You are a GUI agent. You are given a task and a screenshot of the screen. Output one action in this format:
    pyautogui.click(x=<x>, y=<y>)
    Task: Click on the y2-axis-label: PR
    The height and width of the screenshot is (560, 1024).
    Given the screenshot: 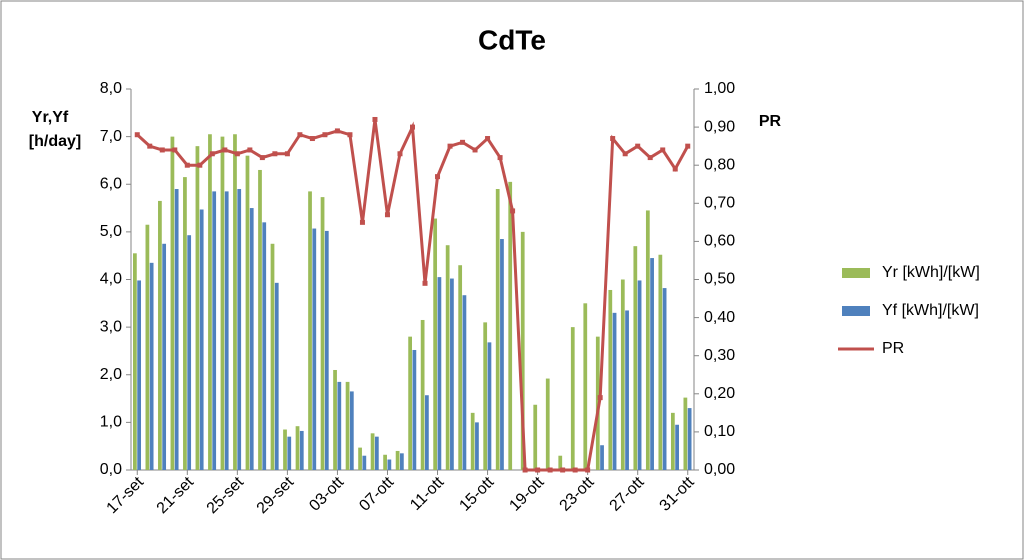 What is the action you would take?
    pyautogui.click(x=770, y=121)
    